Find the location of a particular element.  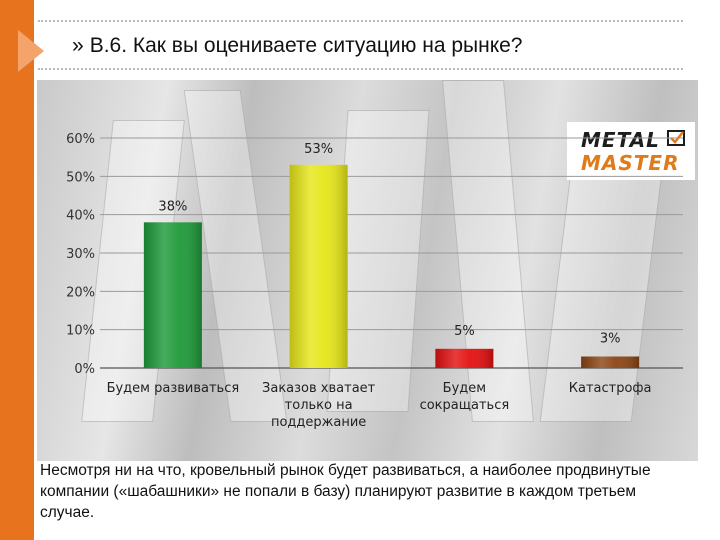

company-logo: METAL MASTER is located at coordinates (631, 151).